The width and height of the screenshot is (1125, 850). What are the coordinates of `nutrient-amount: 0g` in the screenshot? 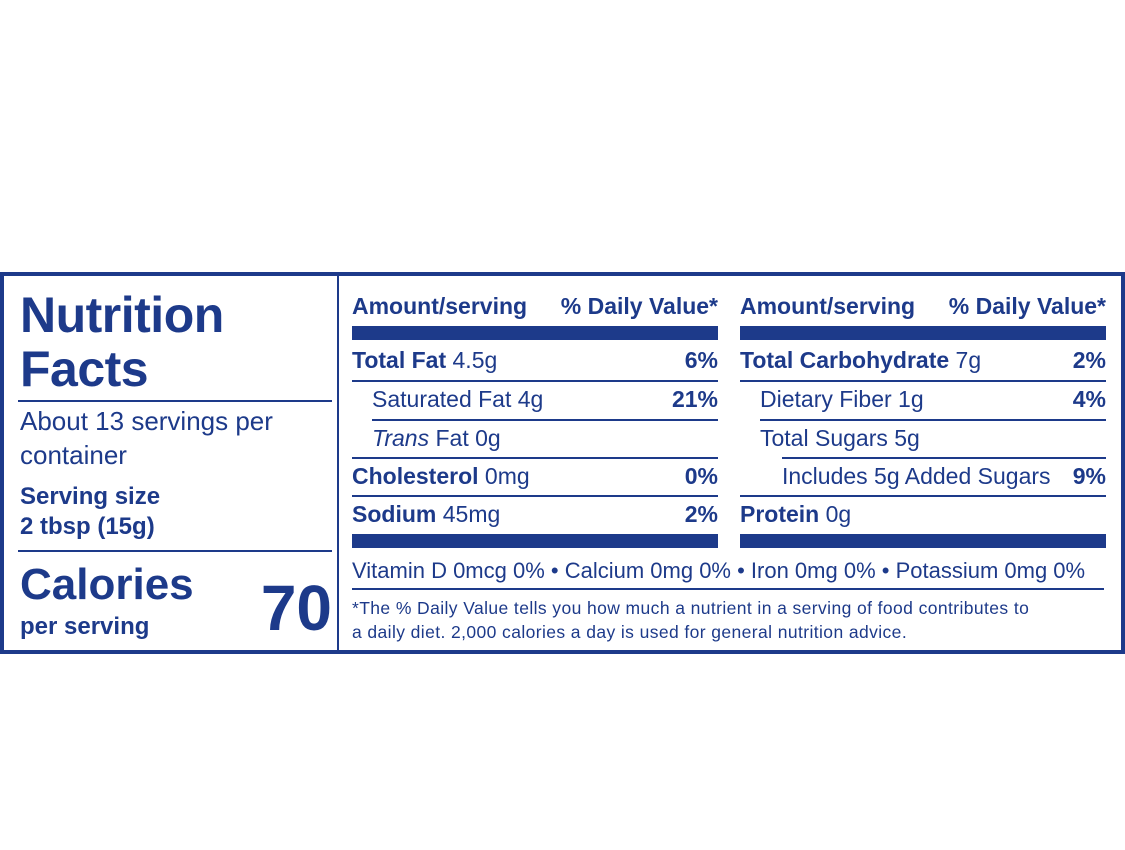 It's located at (838, 514).